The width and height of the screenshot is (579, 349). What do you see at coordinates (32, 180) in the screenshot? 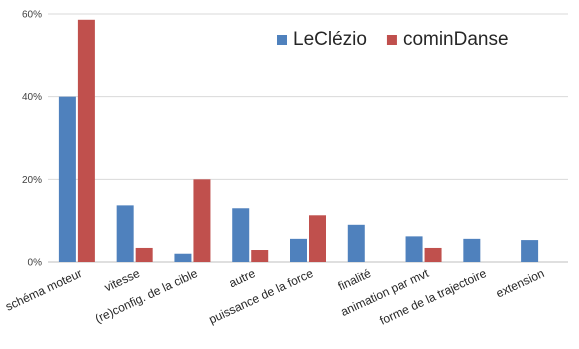
I see `y-tick-label: 20%` at bounding box center [32, 180].